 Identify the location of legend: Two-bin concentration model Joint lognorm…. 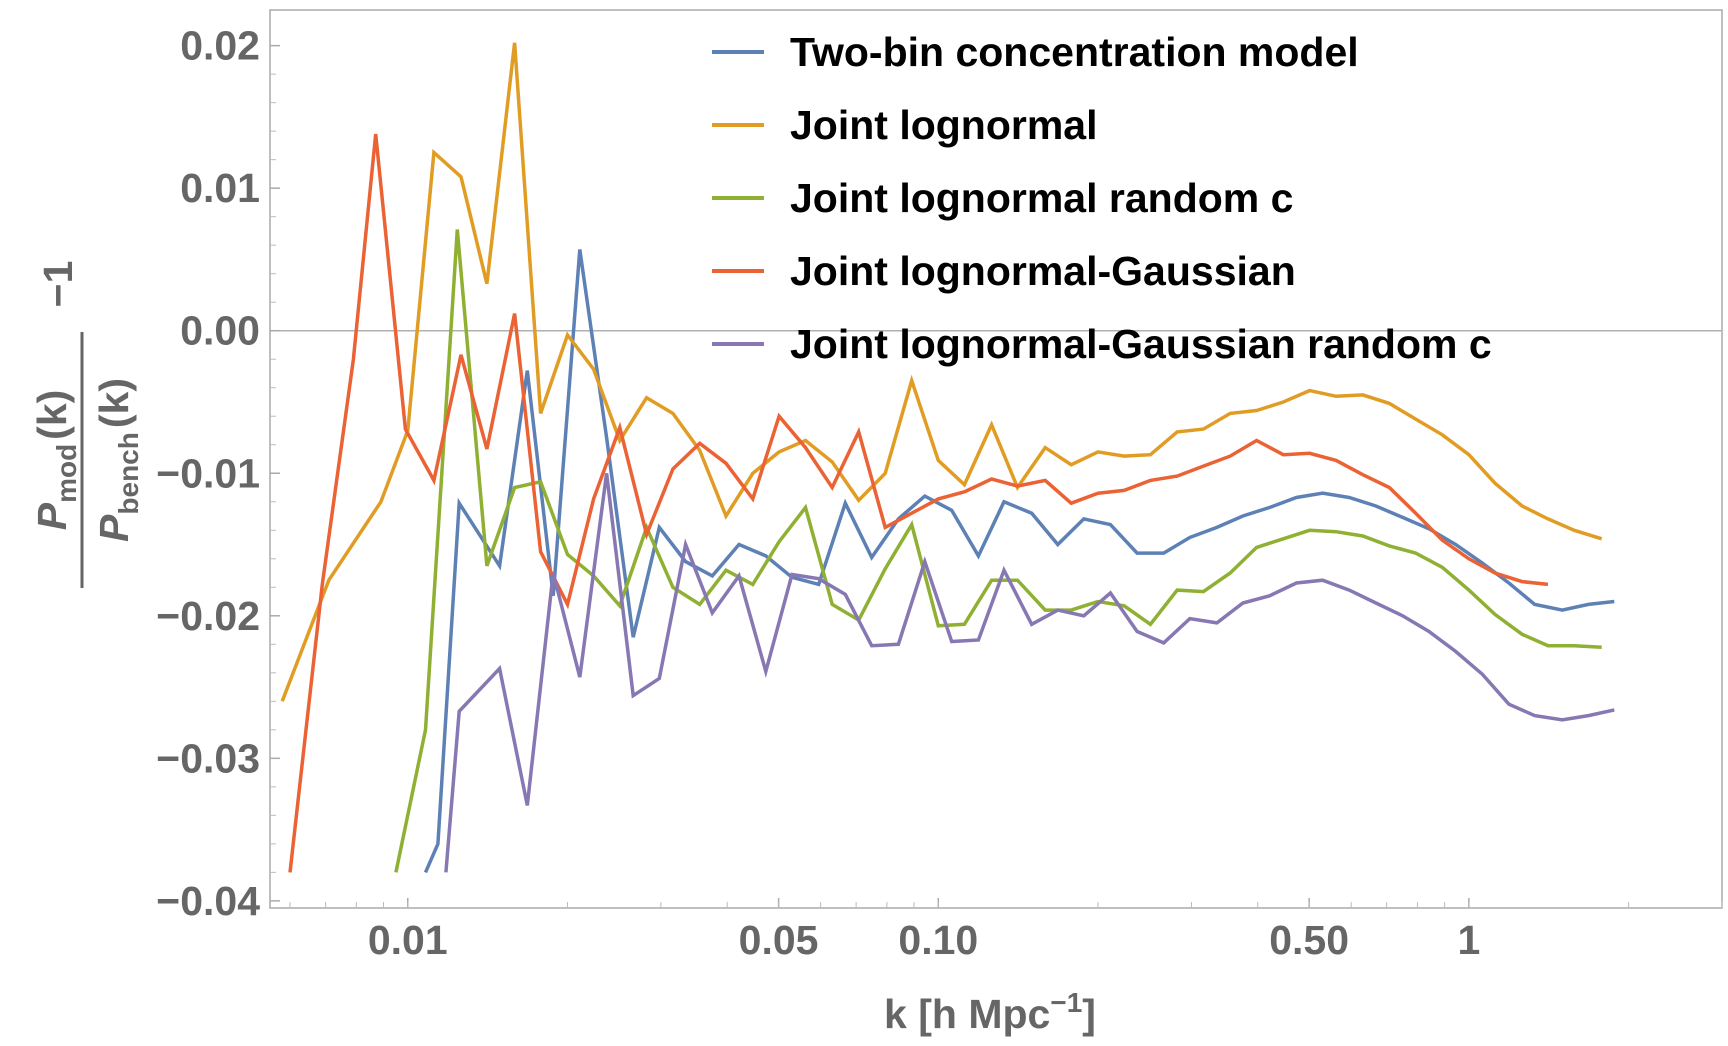
(1102, 198).